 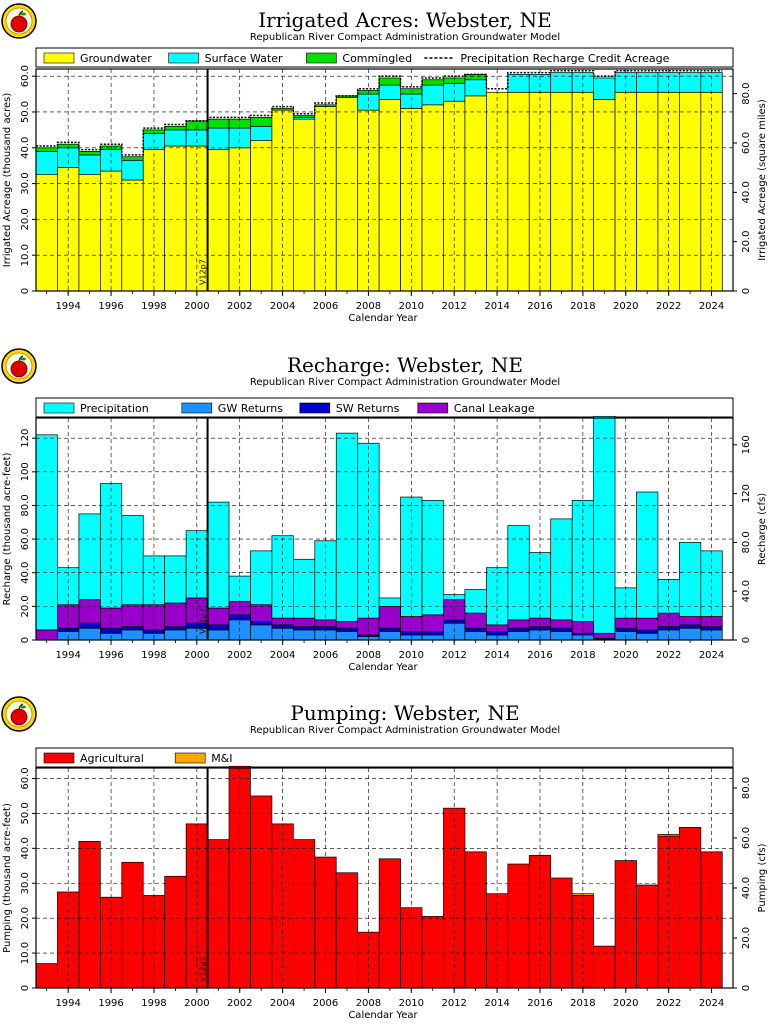 I want to click on y2-tick-label: 120, so click(x=746, y=493).